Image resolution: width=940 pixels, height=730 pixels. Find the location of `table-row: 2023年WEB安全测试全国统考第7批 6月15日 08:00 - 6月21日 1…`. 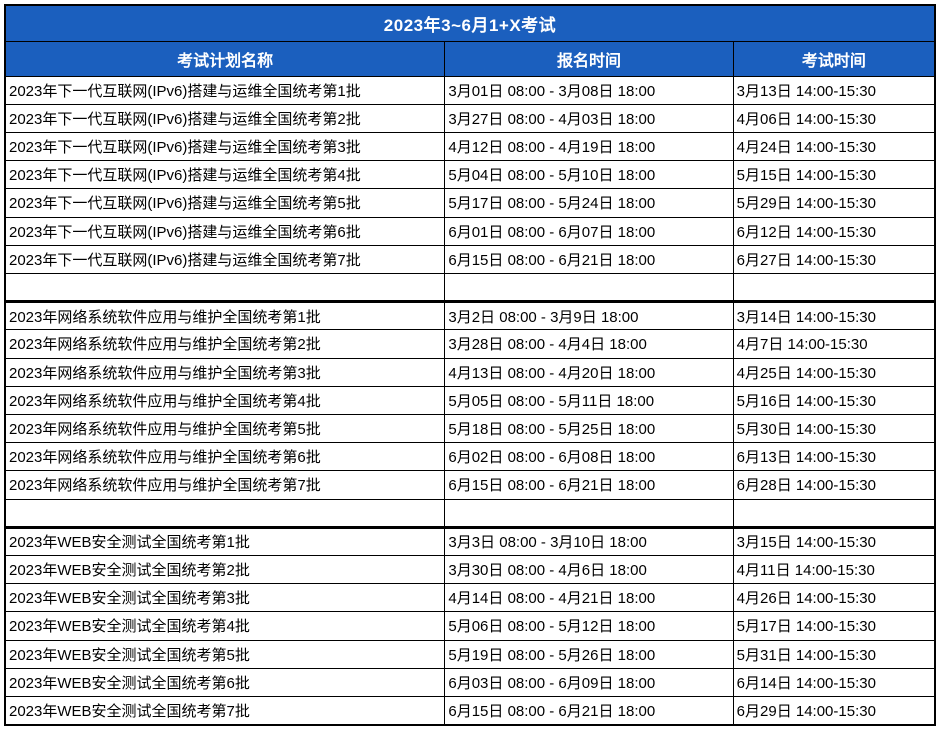

table-row: 2023年WEB安全测试全国统考第7批 6月15日 08:00 - 6月21日 1… is located at coordinates (470, 710).